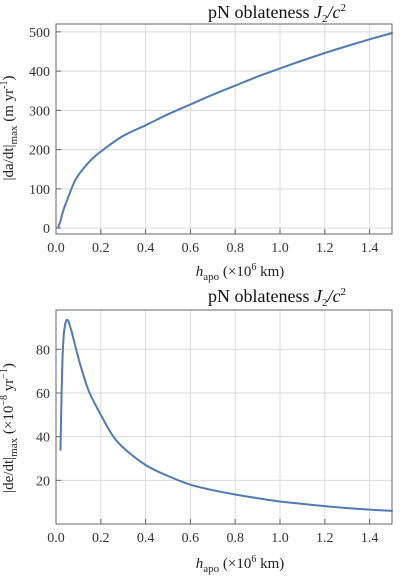  I want to click on y-tick-label: 200, so click(39, 151).